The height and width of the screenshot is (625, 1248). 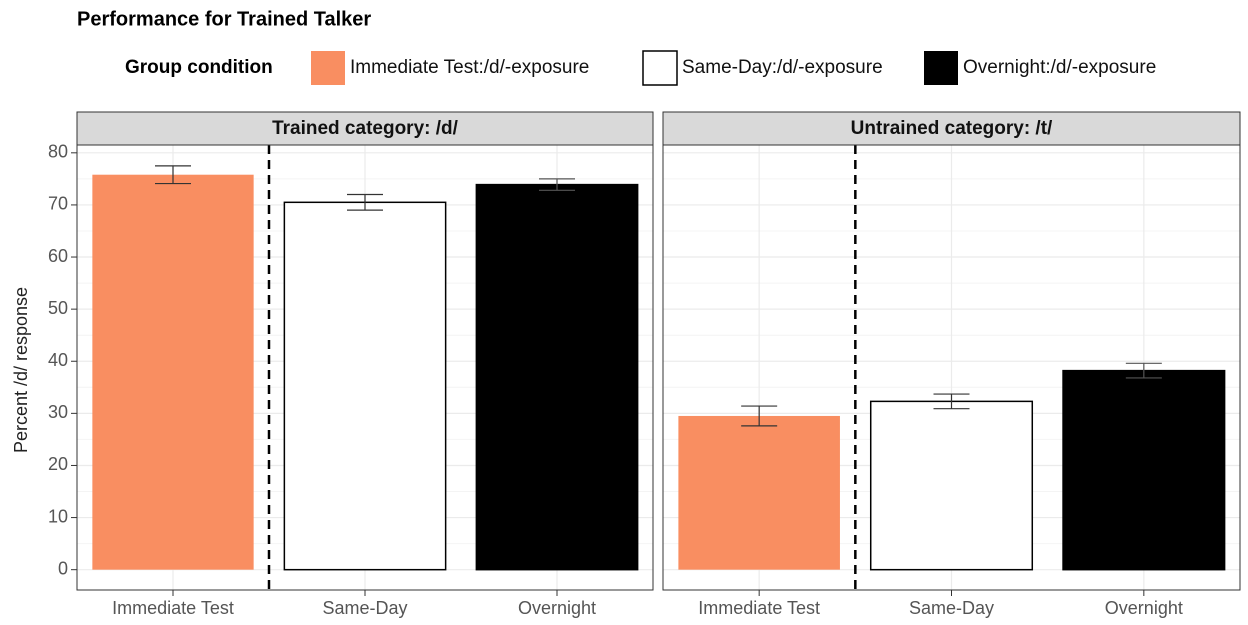 What do you see at coordinates (58, 204) in the screenshot?
I see `y-tick-label: 70` at bounding box center [58, 204].